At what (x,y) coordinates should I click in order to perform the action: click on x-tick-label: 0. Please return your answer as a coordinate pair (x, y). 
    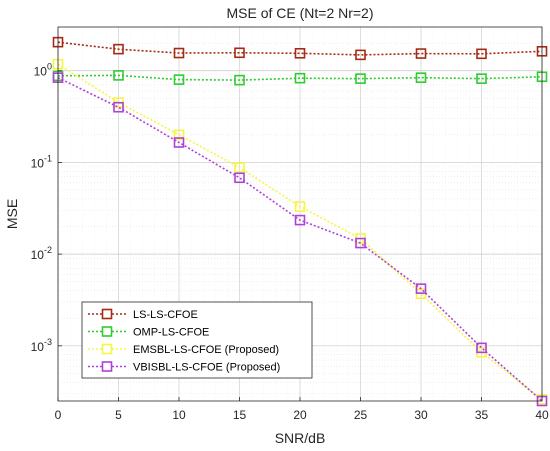
    Looking at the image, I should click on (58, 415).